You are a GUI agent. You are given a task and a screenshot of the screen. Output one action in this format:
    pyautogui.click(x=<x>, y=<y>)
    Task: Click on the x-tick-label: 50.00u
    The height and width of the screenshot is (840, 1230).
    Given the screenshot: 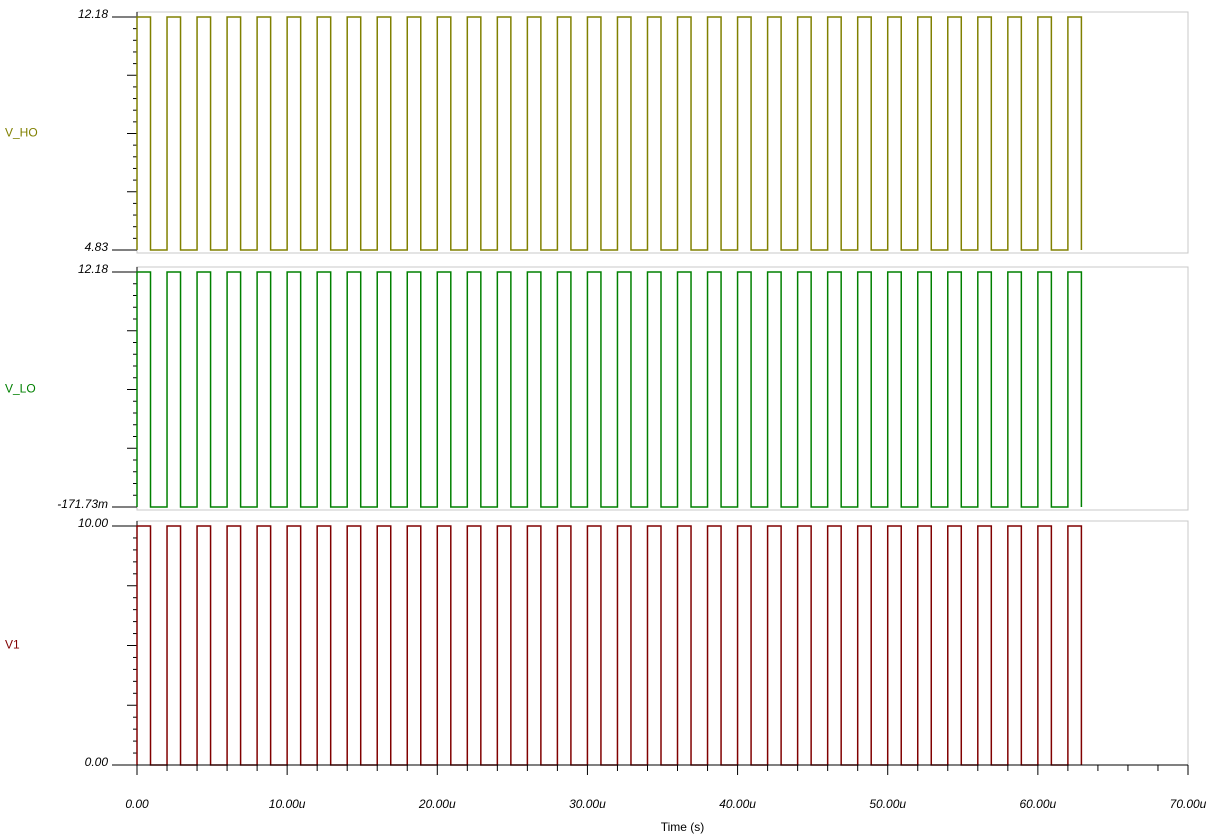 What is the action you would take?
    pyautogui.click(x=887, y=804)
    